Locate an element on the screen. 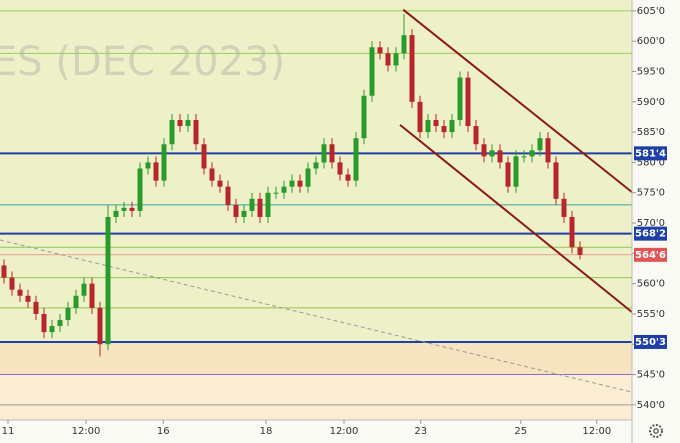 Image resolution: width=680 pixels, height=443 pixels. y-tick-label: 595'0 is located at coordinates (651, 72).